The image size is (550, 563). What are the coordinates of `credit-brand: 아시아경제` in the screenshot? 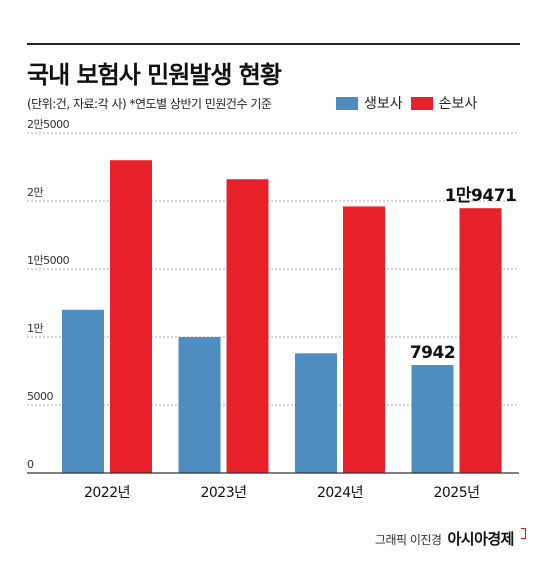 It's located at (480, 539).